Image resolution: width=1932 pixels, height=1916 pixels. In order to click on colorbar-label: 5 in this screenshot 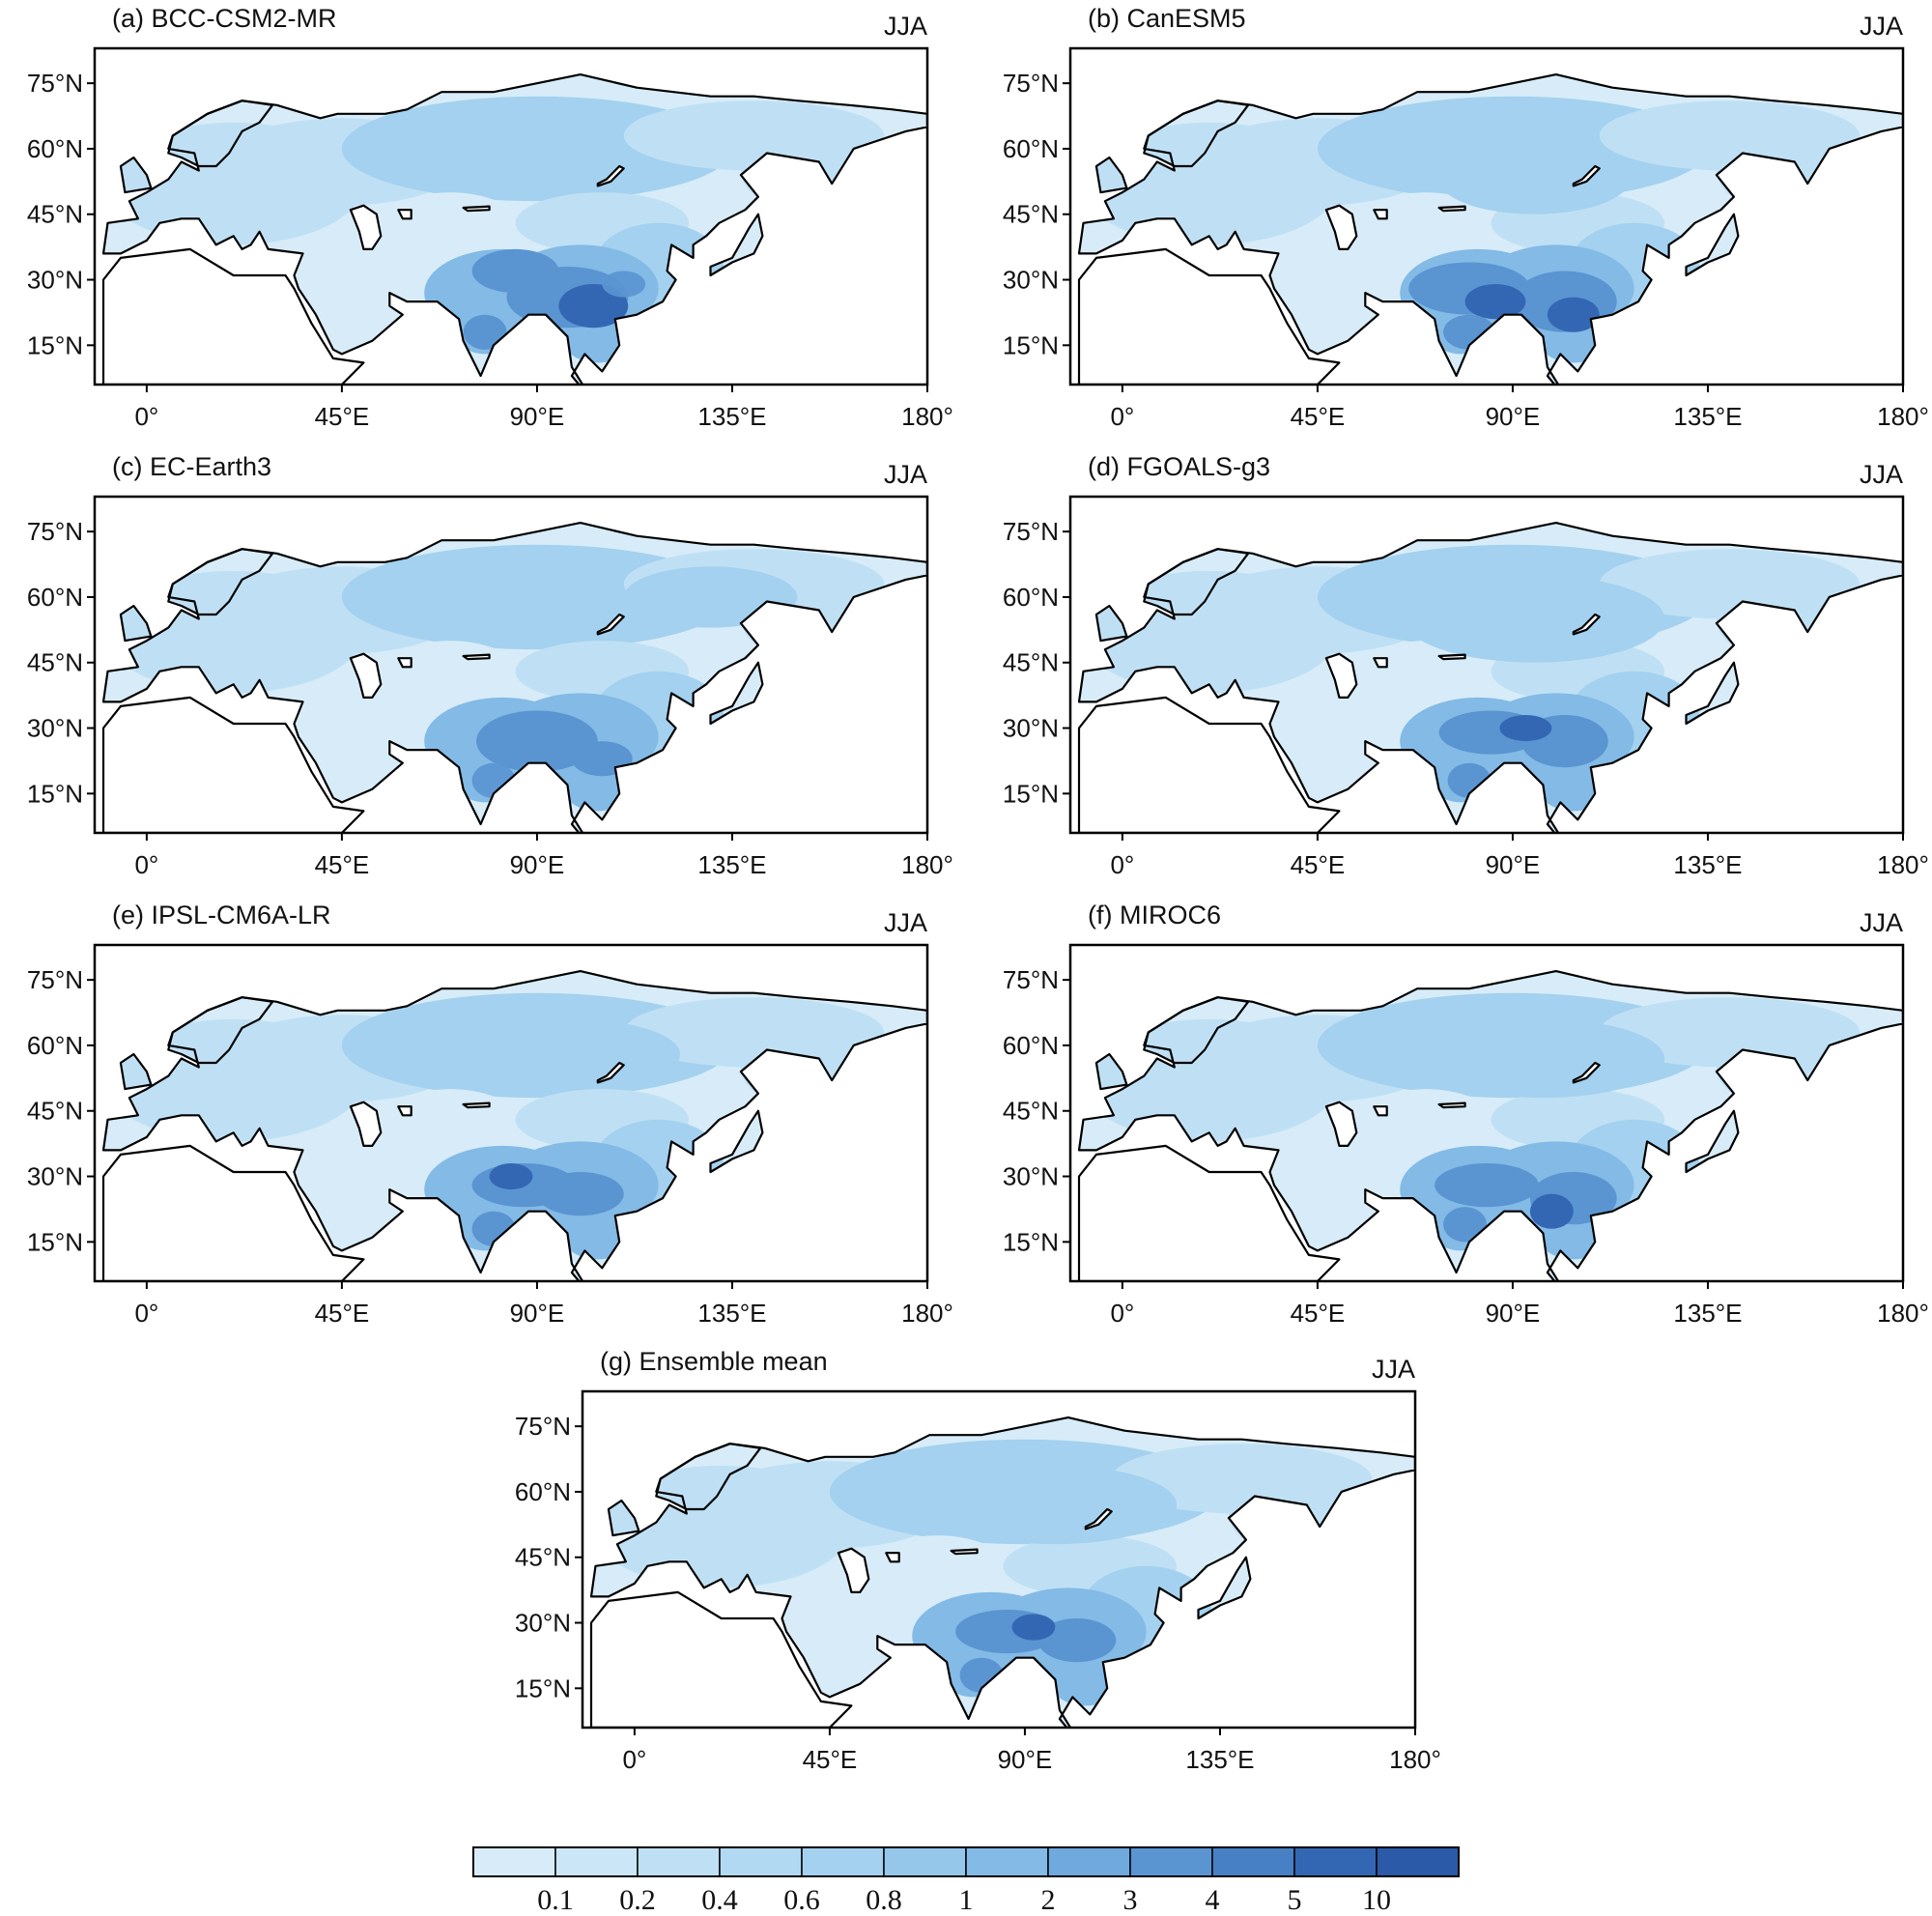, I will do `click(1295, 1897)`.